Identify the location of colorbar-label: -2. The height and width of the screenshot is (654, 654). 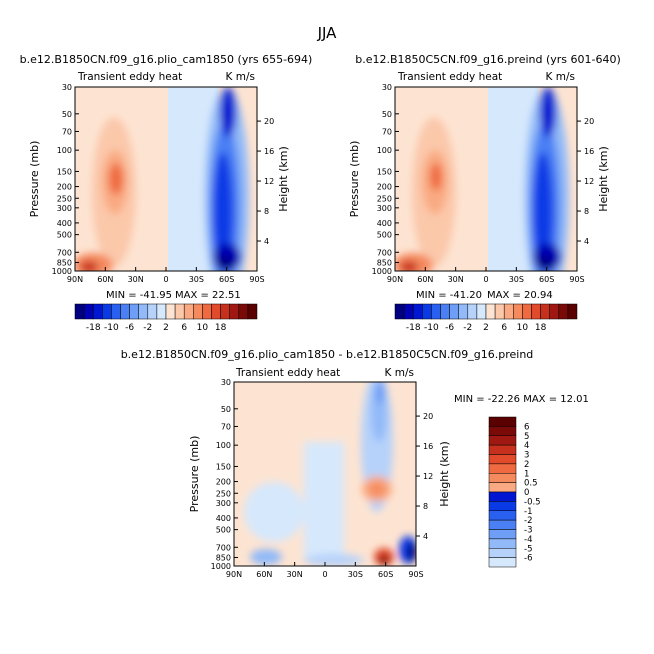
(147, 328).